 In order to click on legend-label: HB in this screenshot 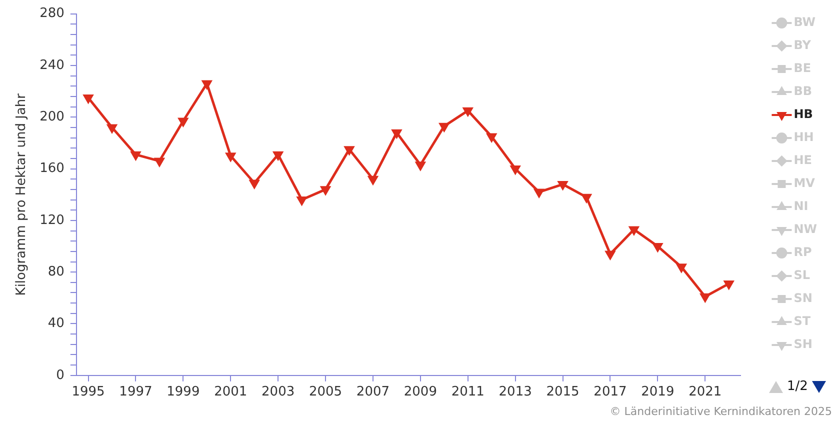, I will do `click(803, 114)`.